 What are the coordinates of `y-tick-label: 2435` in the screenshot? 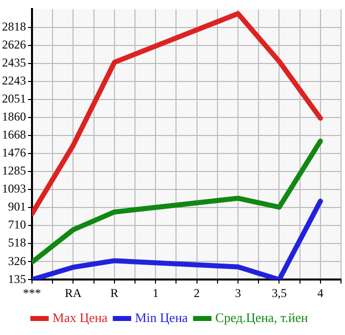 It's located at (14, 62).